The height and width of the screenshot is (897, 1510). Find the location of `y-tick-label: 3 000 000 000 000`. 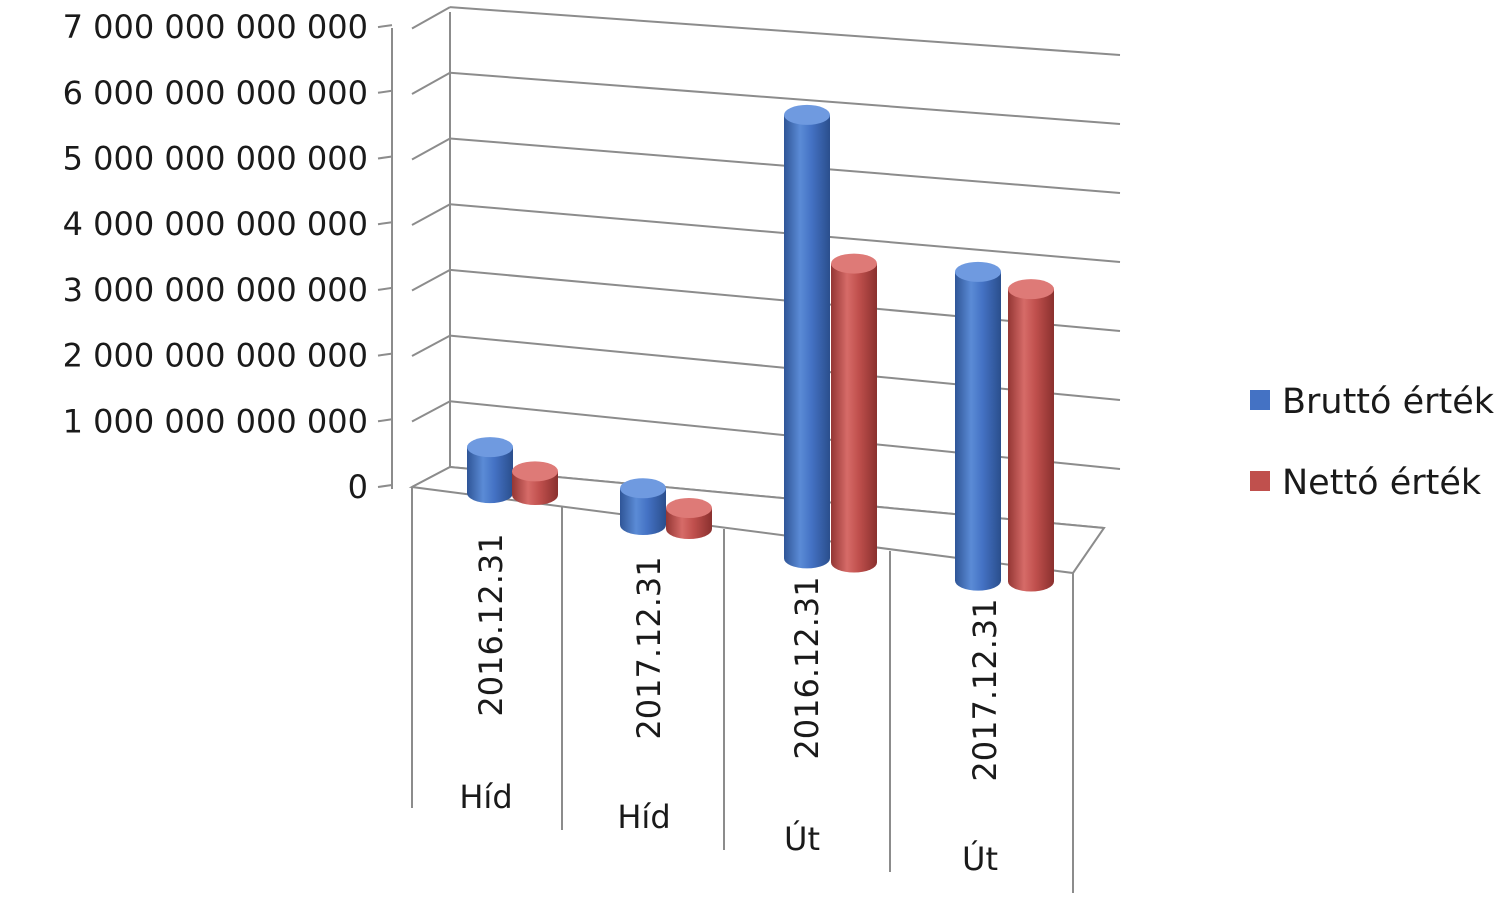

y-tick-label: 3 000 000 000 000 is located at coordinates (215, 290).